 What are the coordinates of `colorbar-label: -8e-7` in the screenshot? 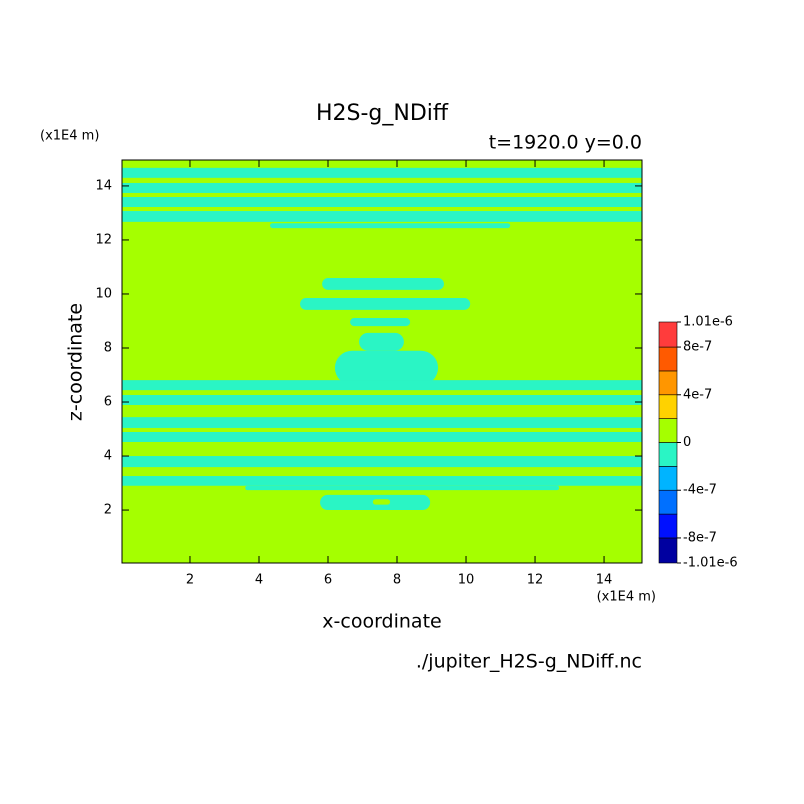 It's located at (700, 537).